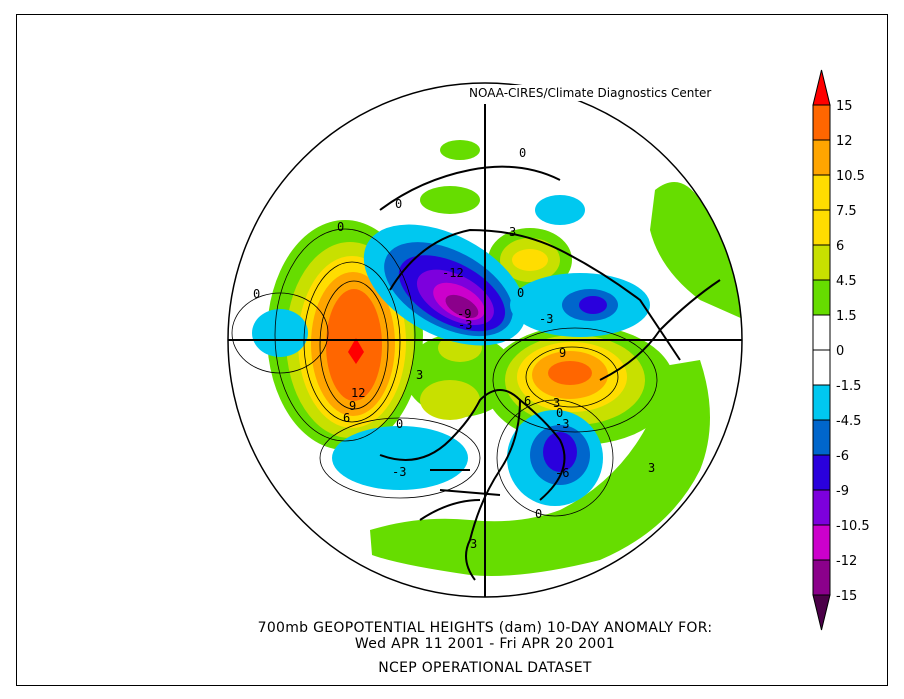 The width and height of the screenshot is (904, 699). Describe the element at coordinates (846, 561) in the screenshot. I see `colorbar-label: -12` at that location.